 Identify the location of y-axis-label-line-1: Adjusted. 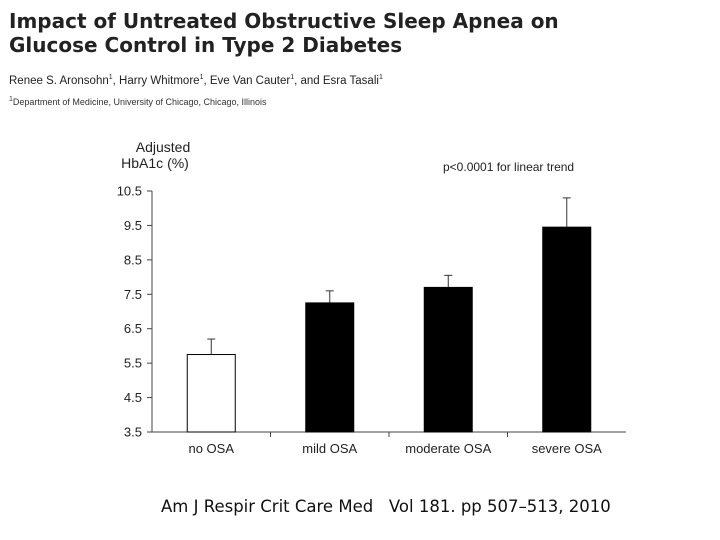
(163, 147).